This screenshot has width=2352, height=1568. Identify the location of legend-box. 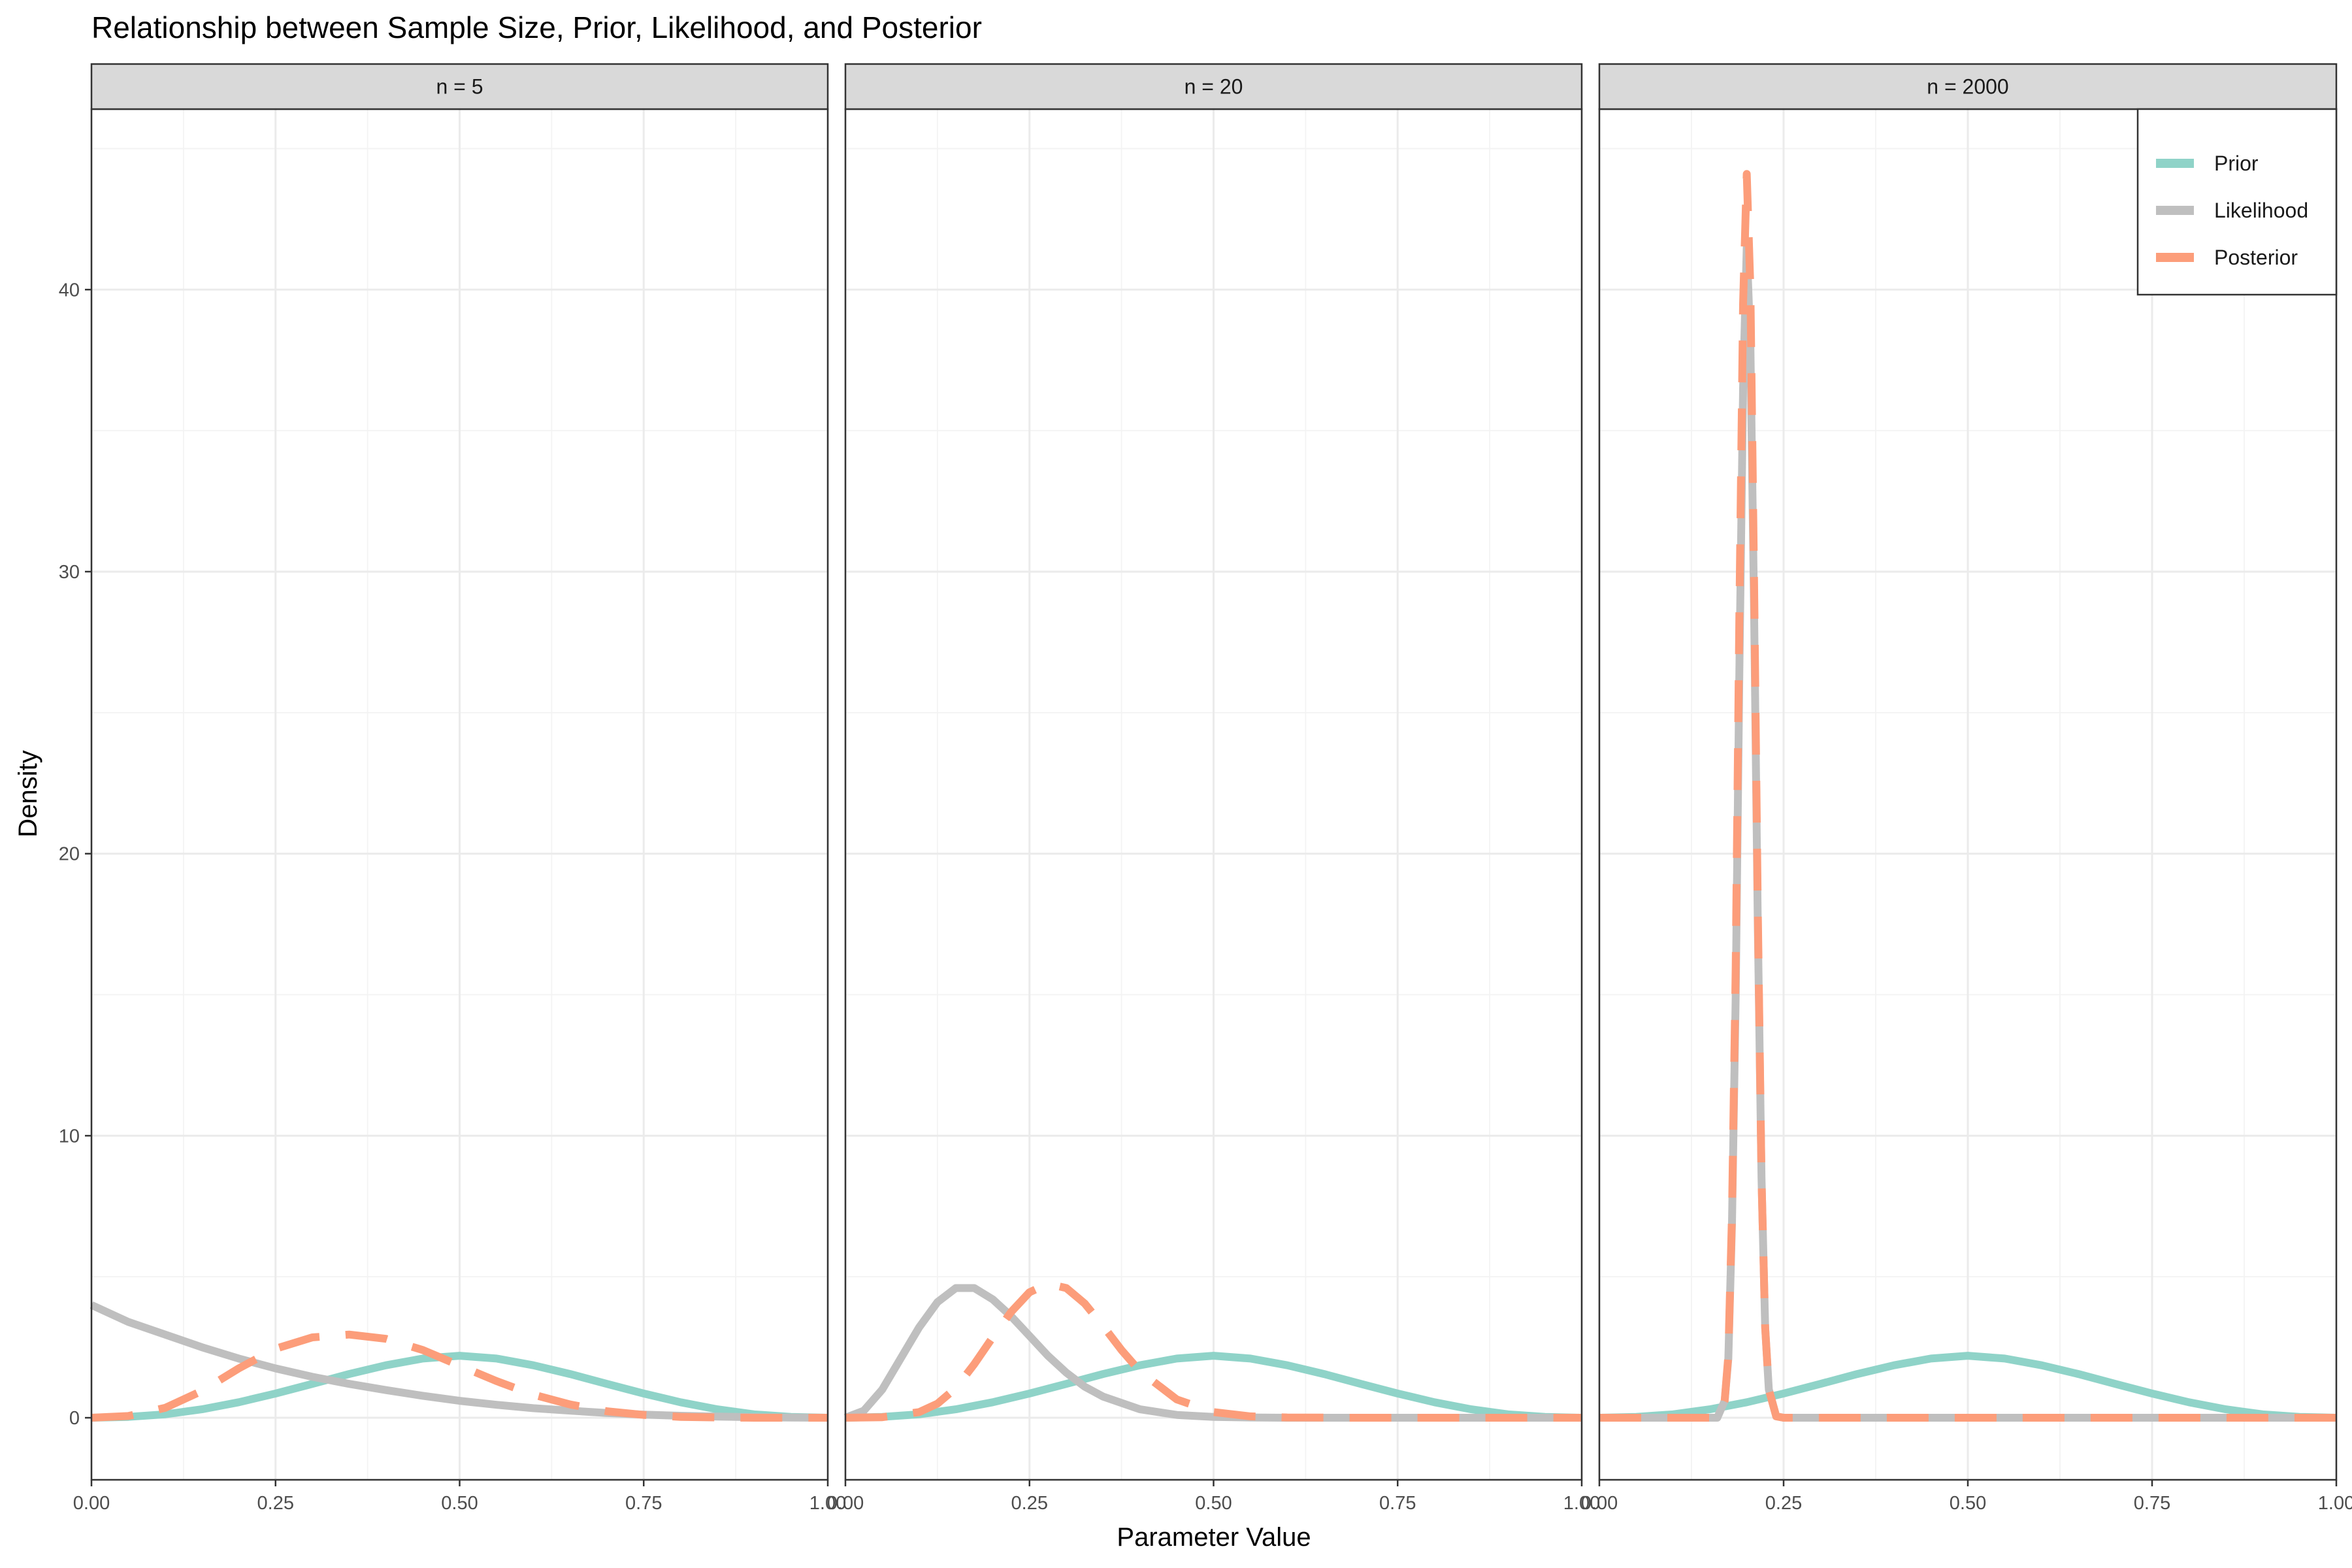
(2237, 202).